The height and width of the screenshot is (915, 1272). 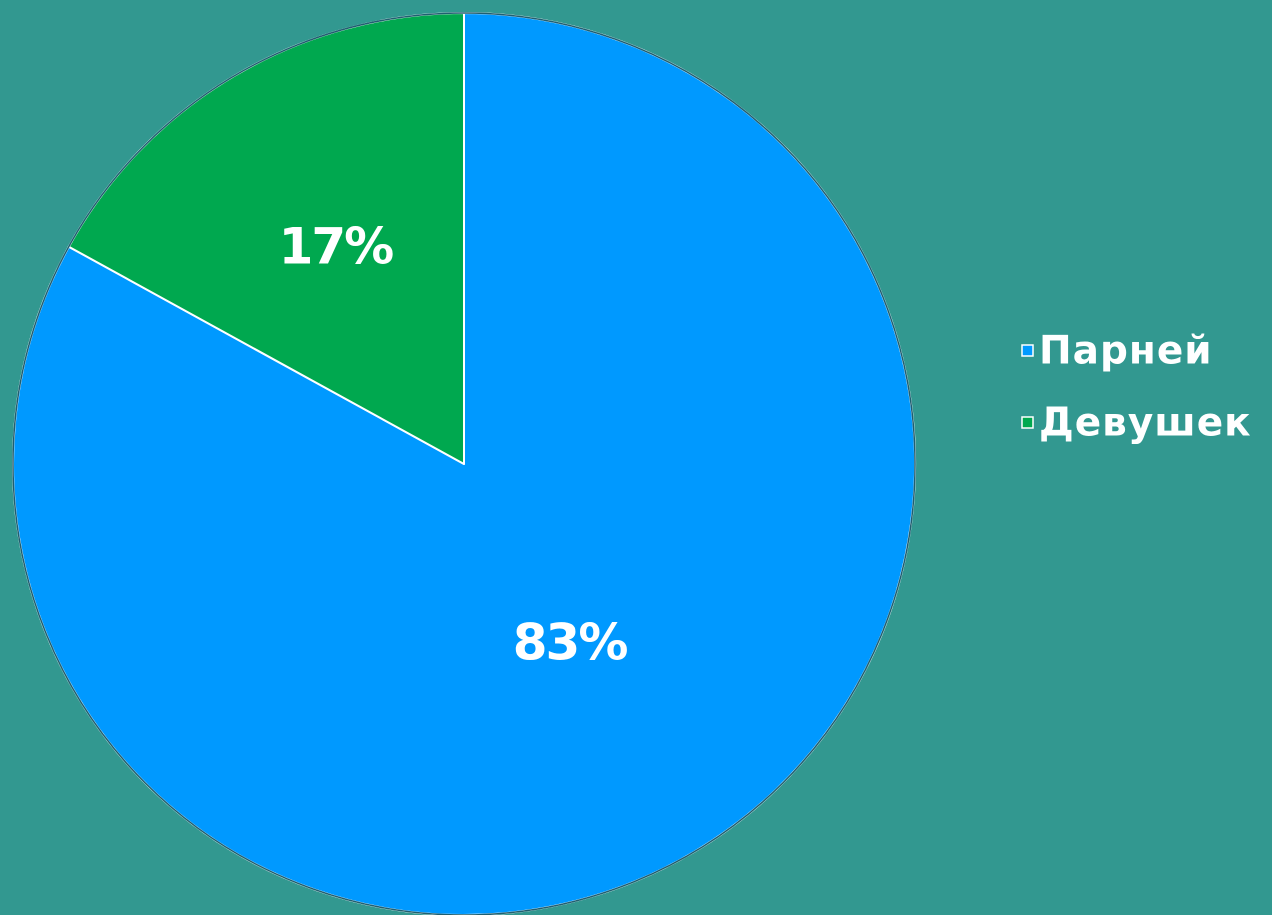 What do you see at coordinates (1027, 350) in the screenshot?
I see `legend-swatch-парней` at bounding box center [1027, 350].